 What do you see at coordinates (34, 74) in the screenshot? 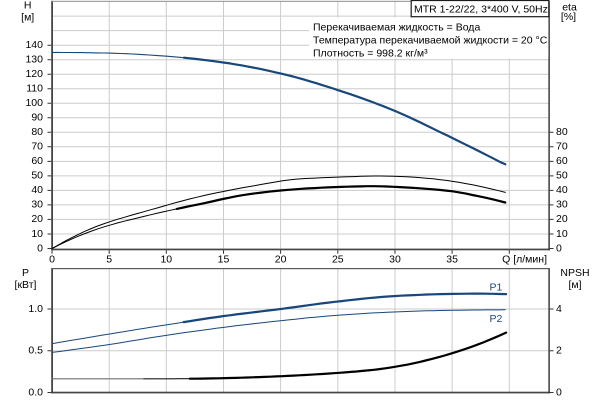
I see `svg-text: 120` at bounding box center [34, 74].